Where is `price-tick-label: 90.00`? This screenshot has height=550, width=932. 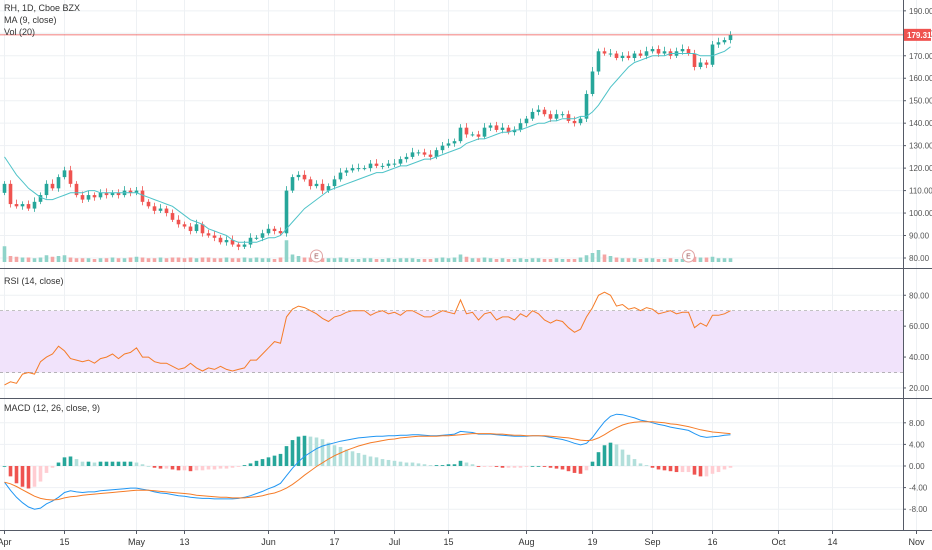
price-tick-label: 90.00 is located at coordinates (919, 236).